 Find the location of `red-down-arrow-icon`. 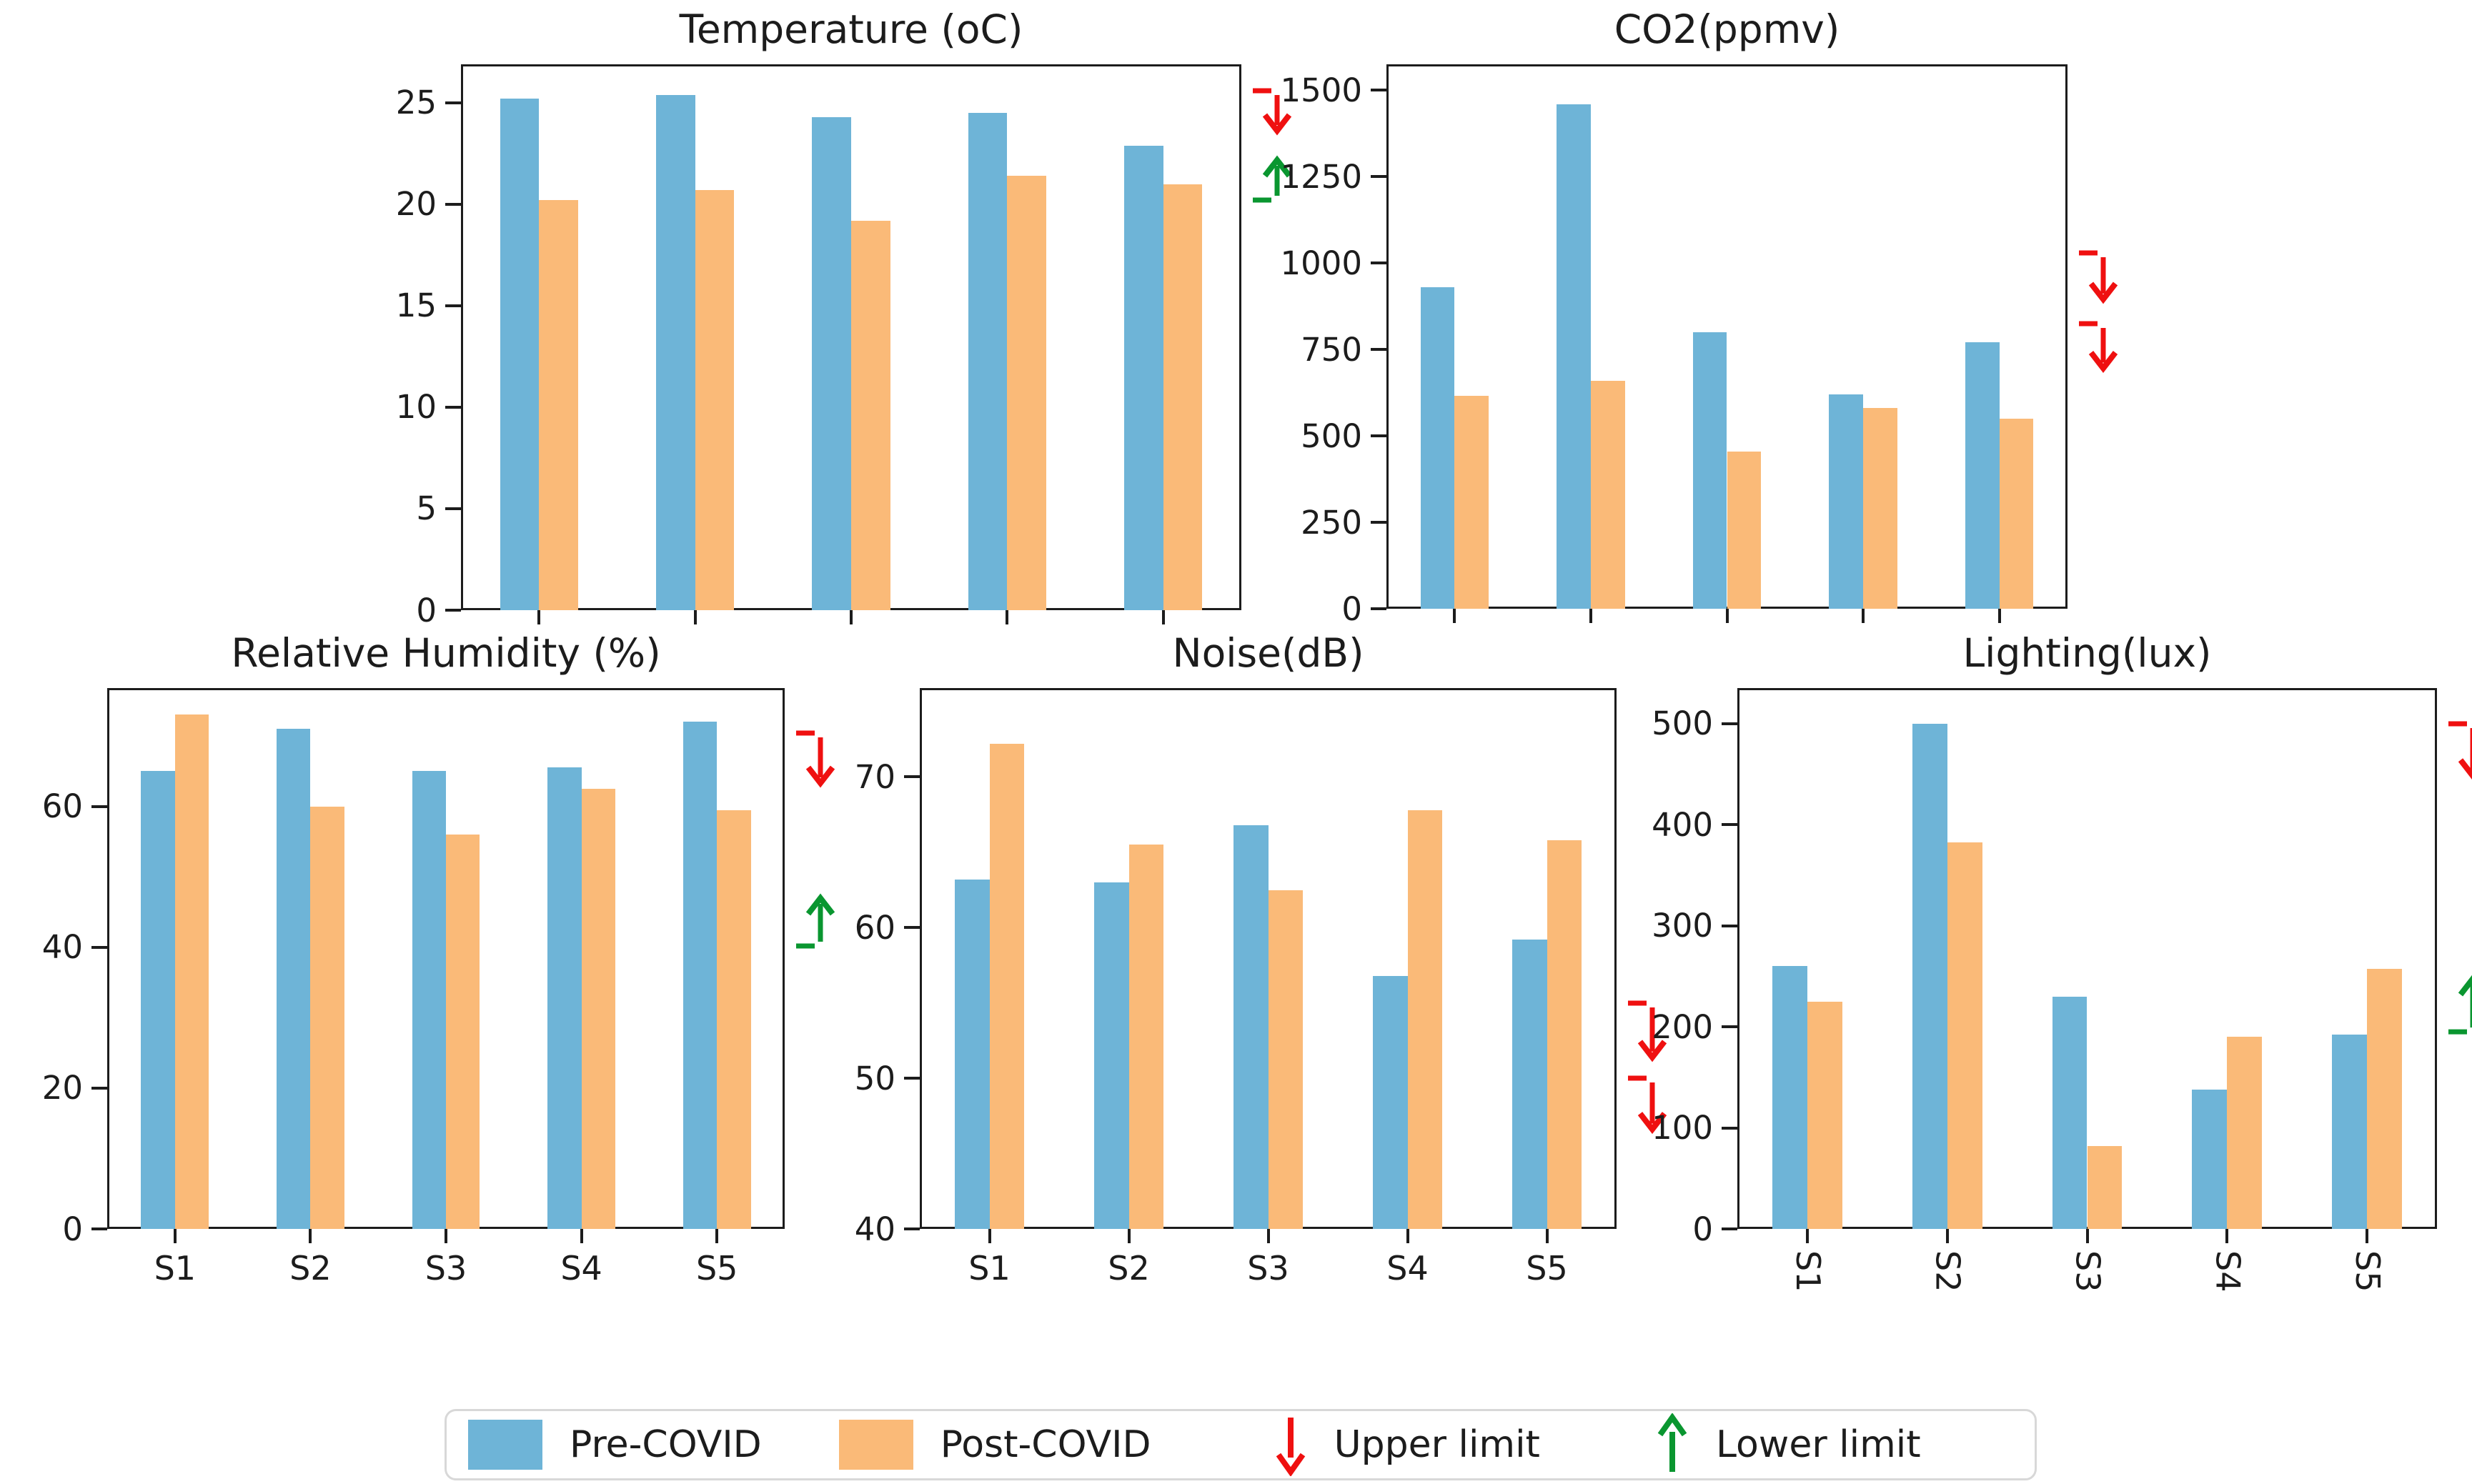

red-down-arrow-icon is located at coordinates (1290, 1447).